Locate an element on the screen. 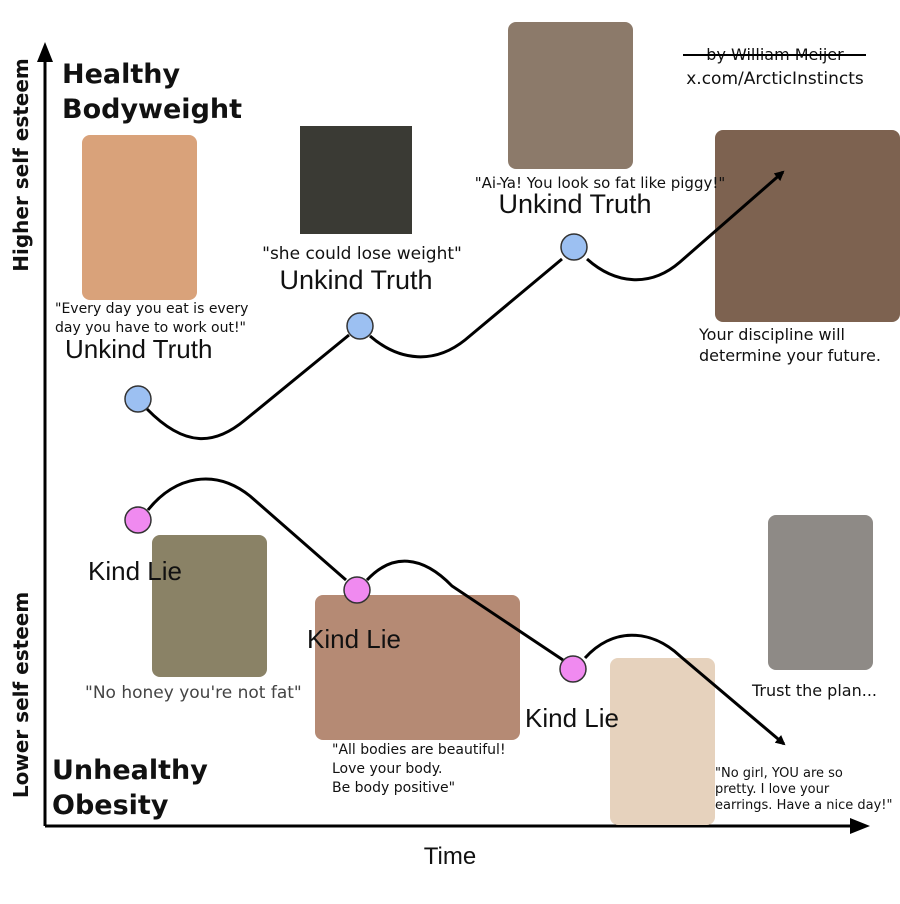  outcome: determine your future. is located at coordinates (790, 355).